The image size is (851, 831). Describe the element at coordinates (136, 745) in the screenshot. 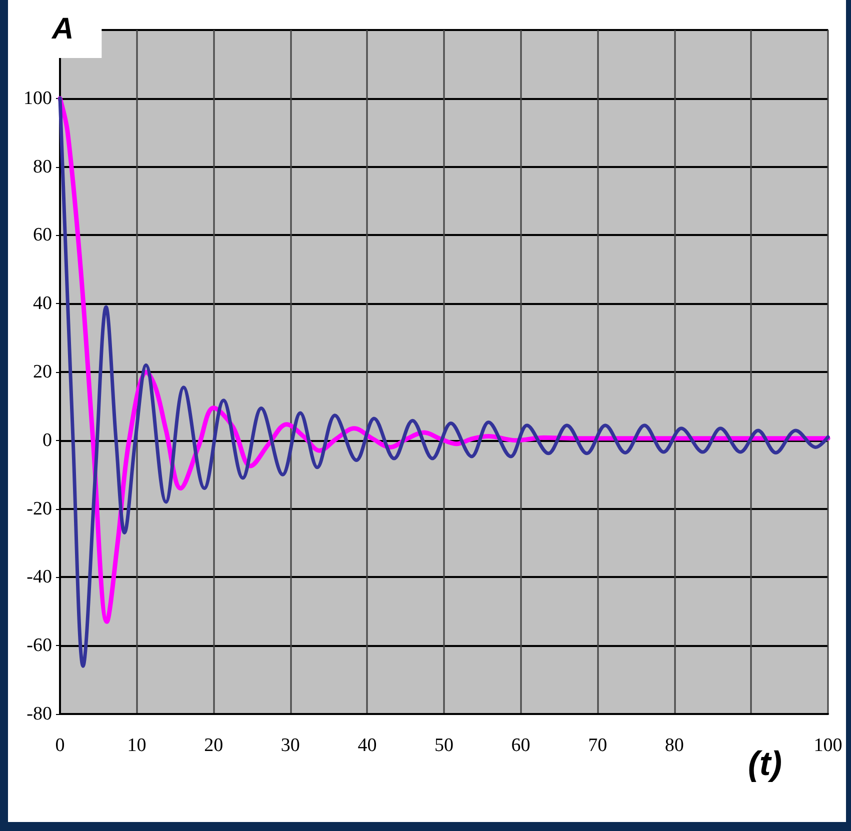

I see `x-tick-label: 10` at that location.